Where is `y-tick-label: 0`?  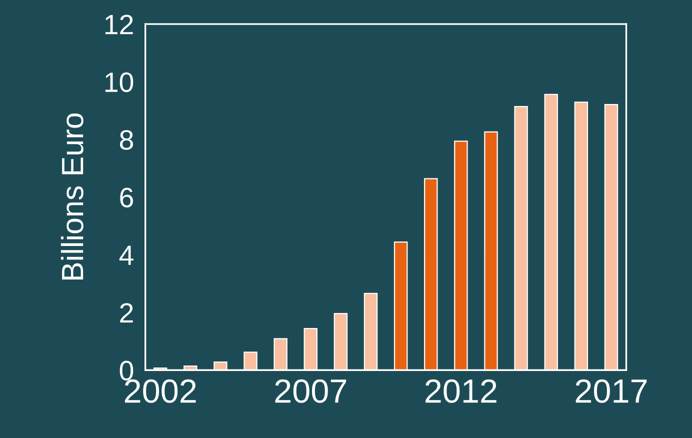
y-tick-label: 0 is located at coordinates (127, 370).